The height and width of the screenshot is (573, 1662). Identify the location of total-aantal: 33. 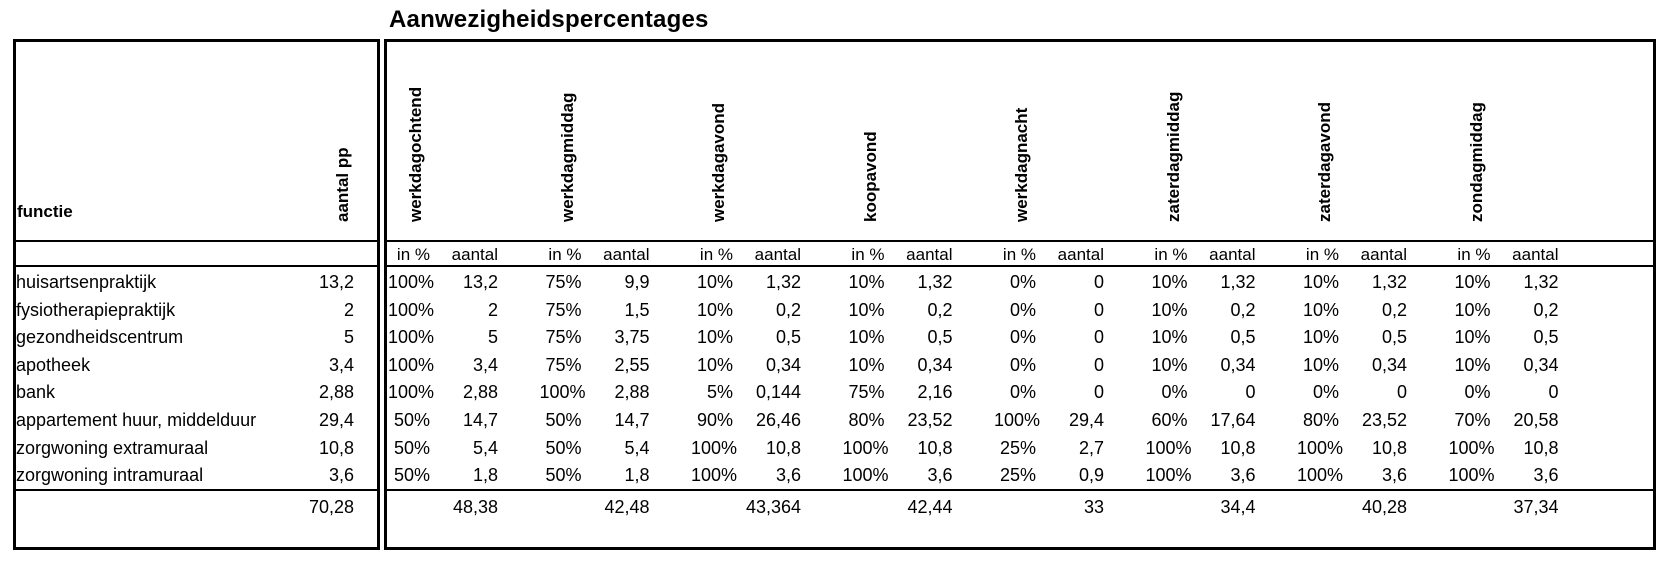
(1093, 507).